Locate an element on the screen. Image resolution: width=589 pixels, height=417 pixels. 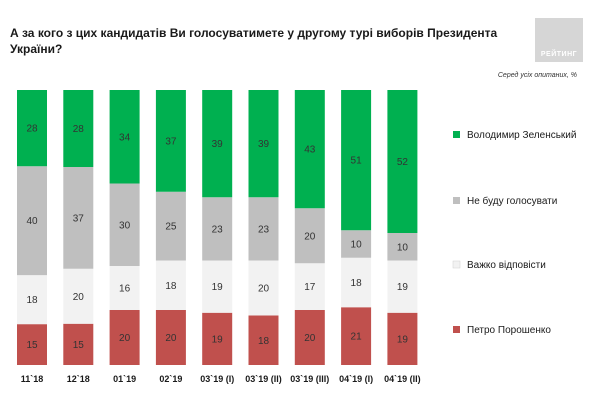
chart-subtitle: Серед усіх опитаних, % is located at coordinates (537, 75).